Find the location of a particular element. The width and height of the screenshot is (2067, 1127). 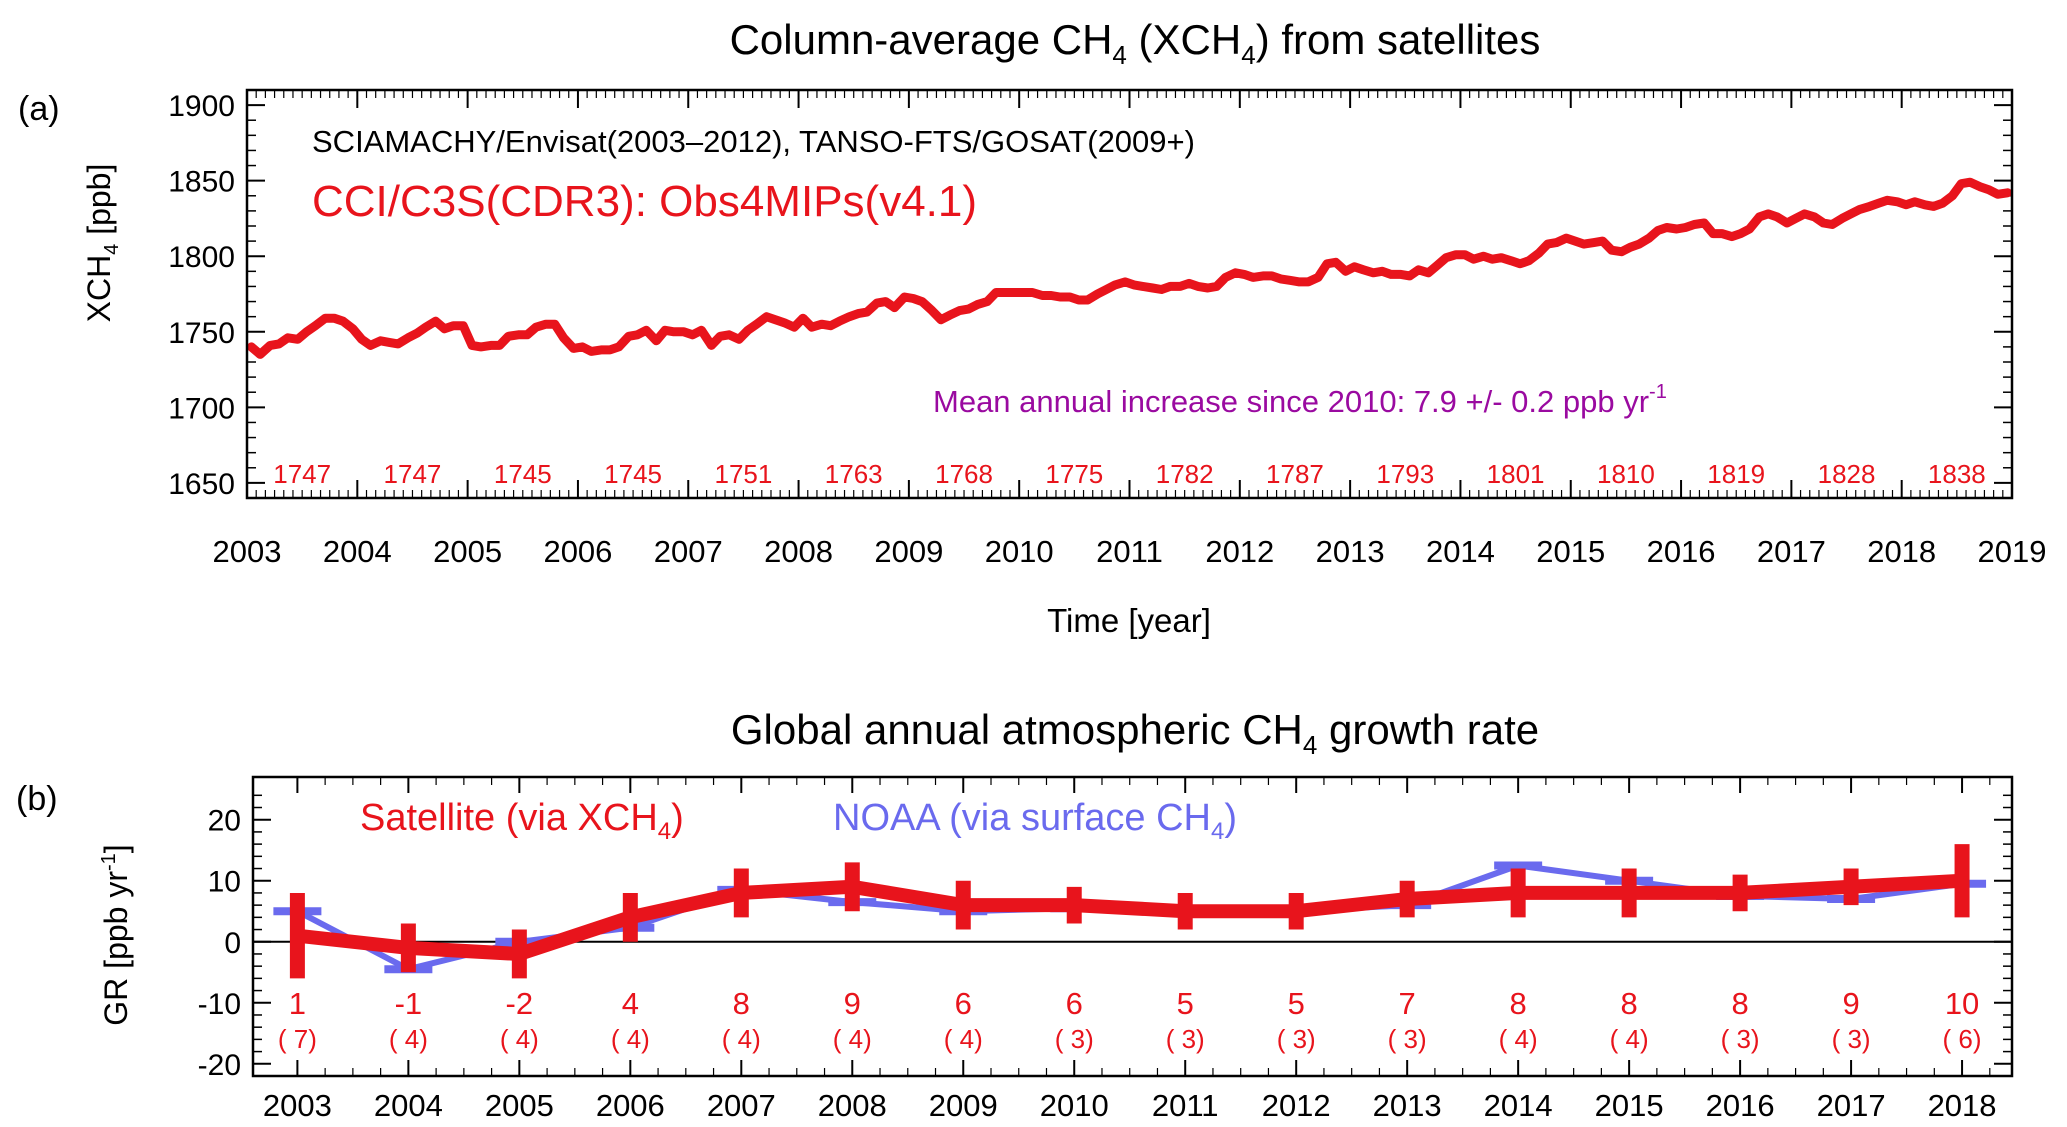

panel-a-xtick-label: 2010 is located at coordinates (1019, 551).